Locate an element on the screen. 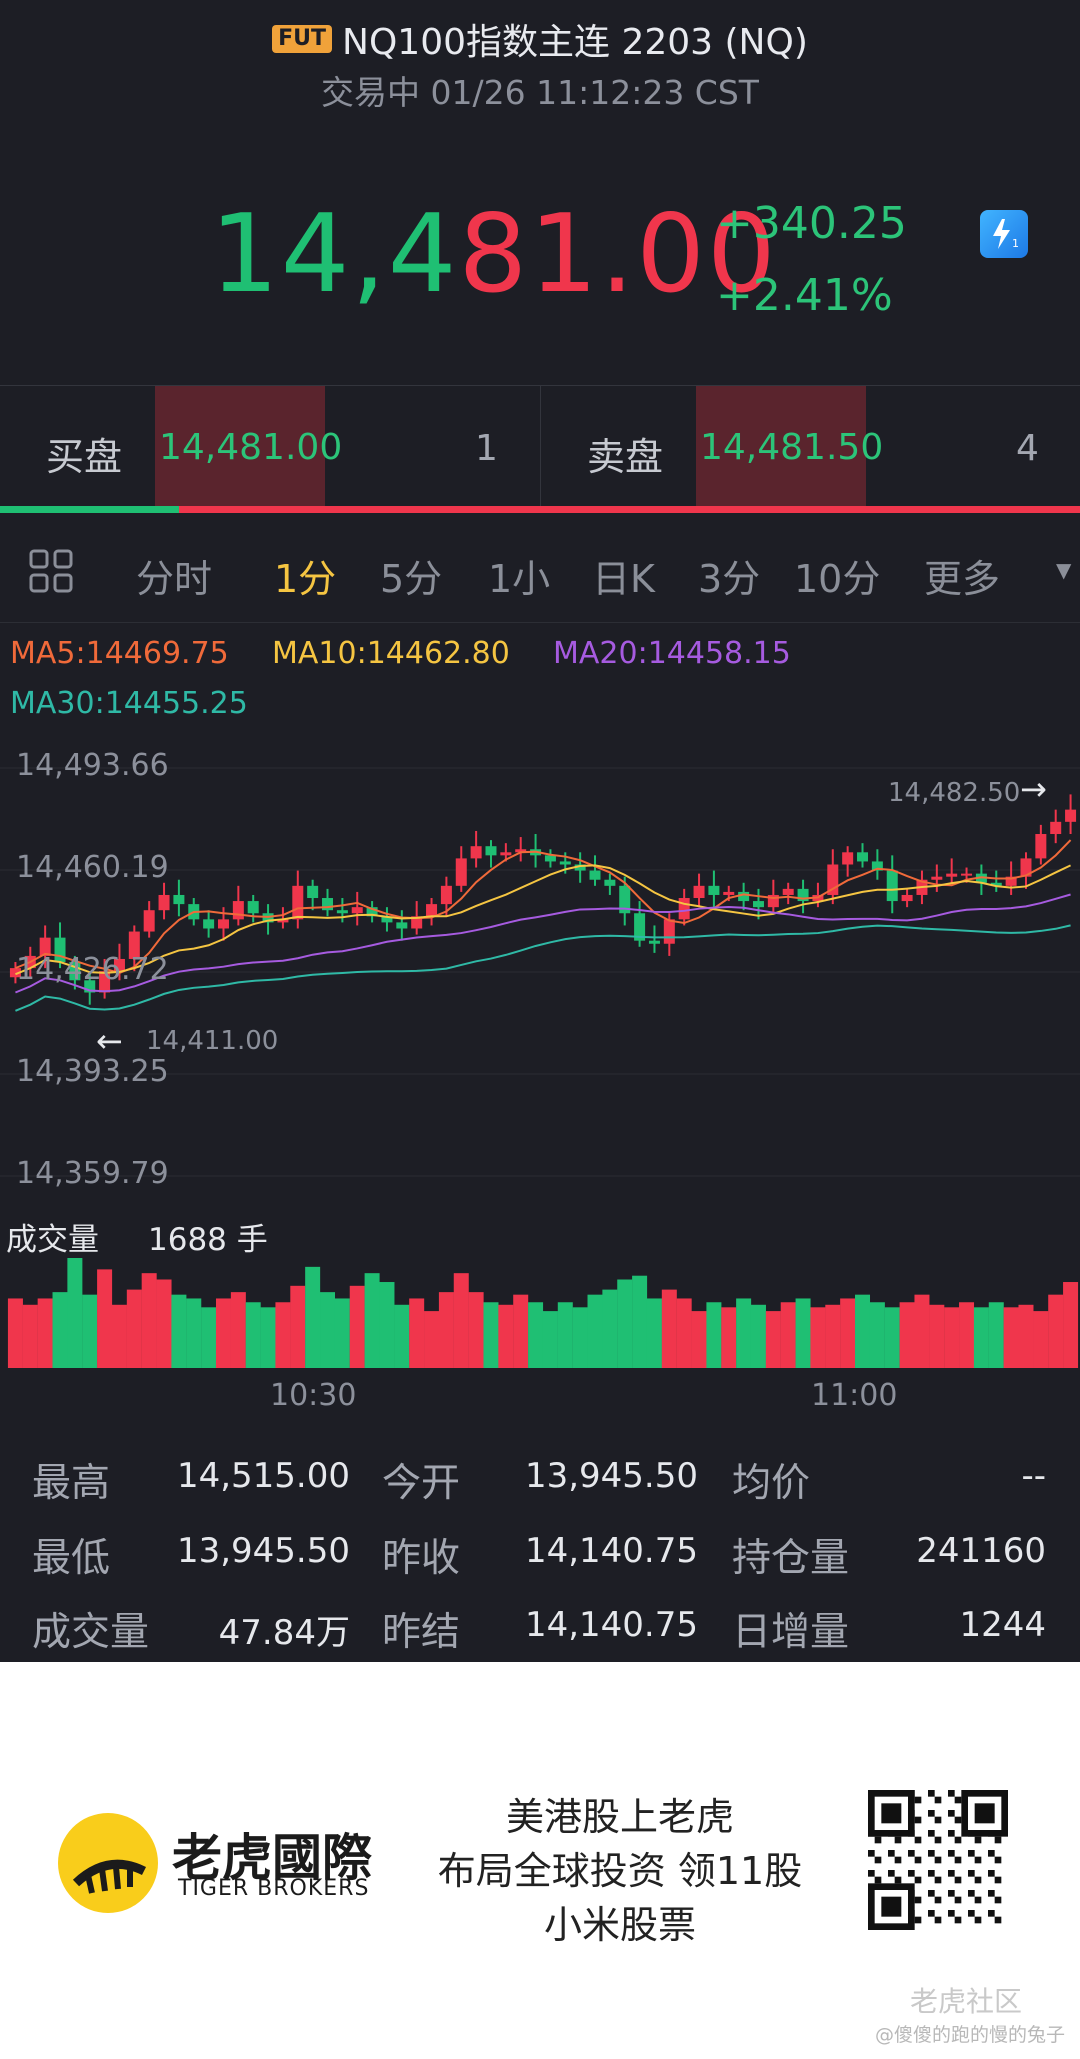 The width and height of the screenshot is (1080, 2059). right-arrow-icon: → is located at coordinates (1033, 789).